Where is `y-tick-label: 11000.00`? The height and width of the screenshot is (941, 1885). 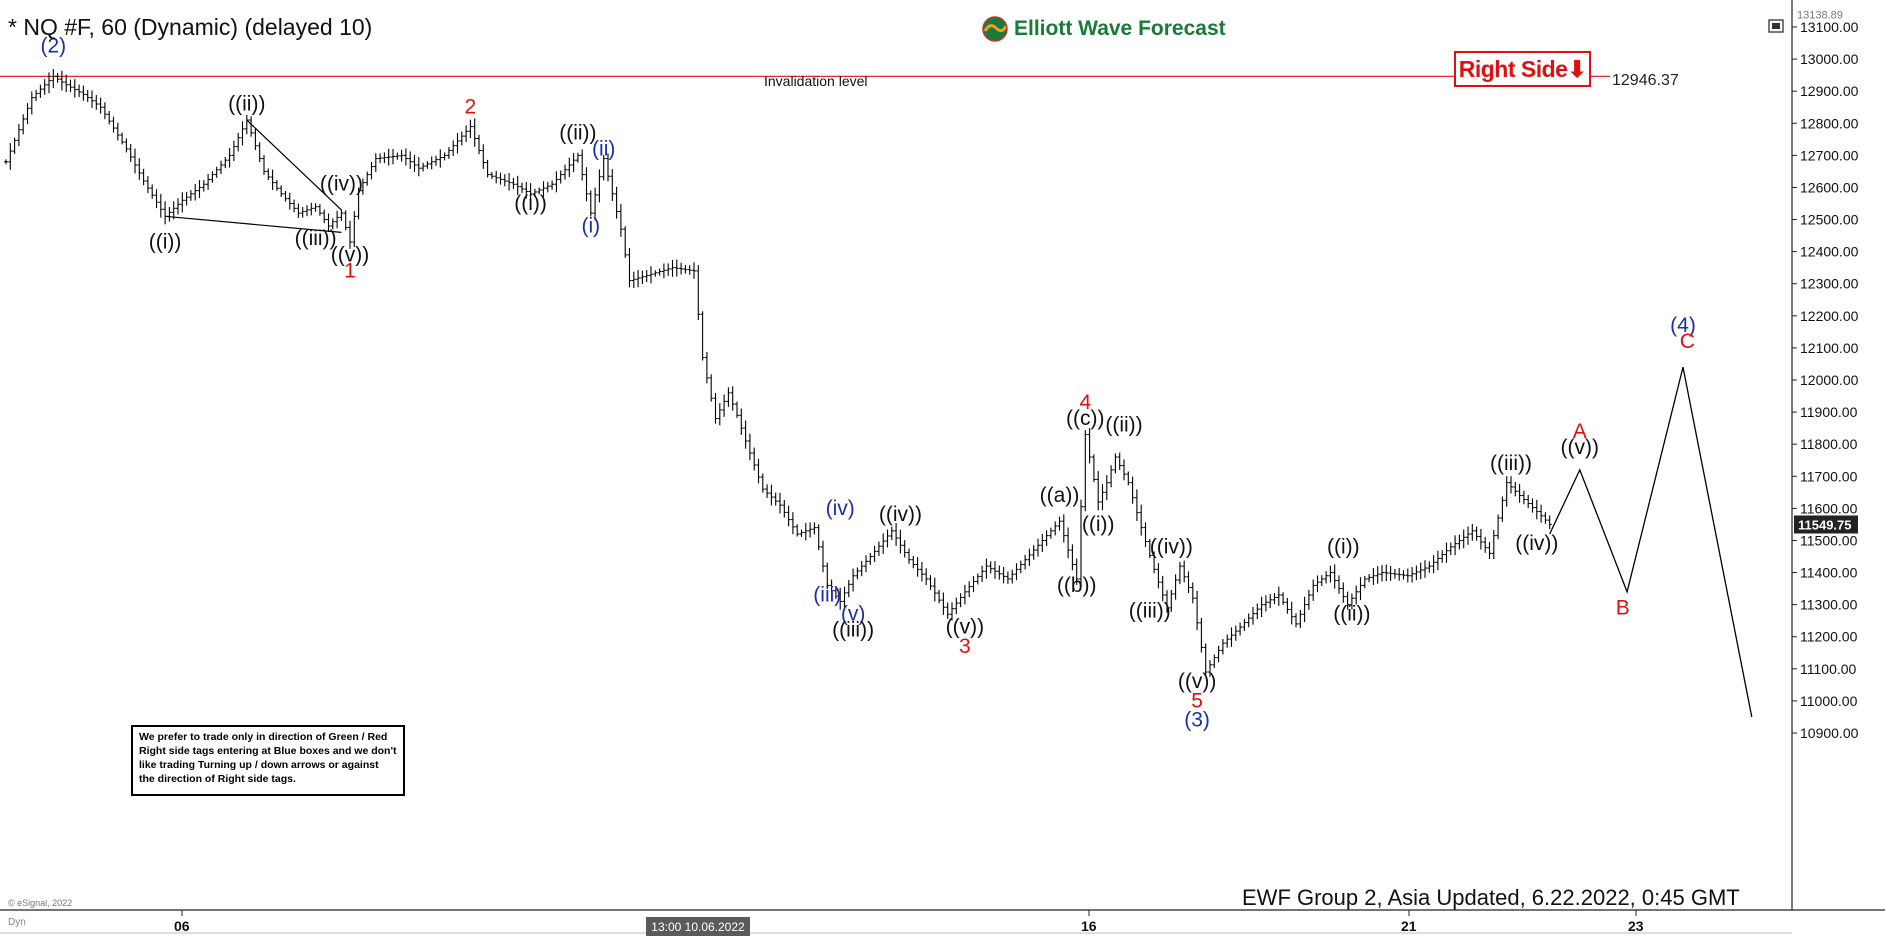 y-tick-label: 11000.00 is located at coordinates (1829, 701).